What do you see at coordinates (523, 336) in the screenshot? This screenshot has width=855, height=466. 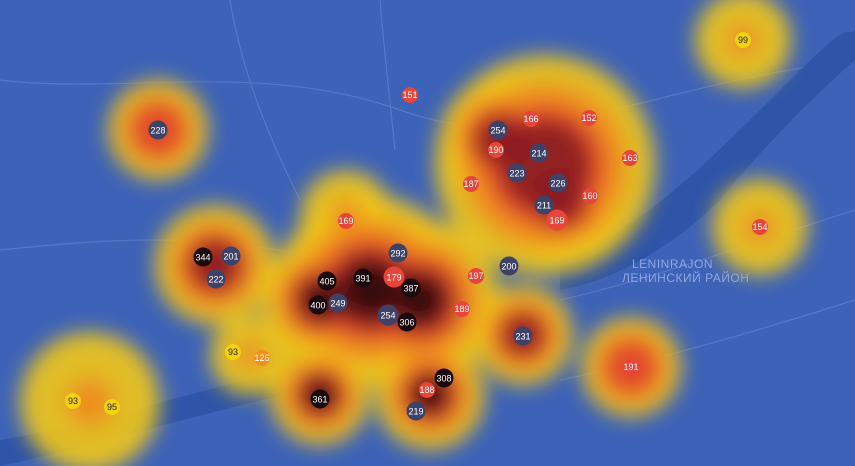 I see `cluster-marker: 231` at bounding box center [523, 336].